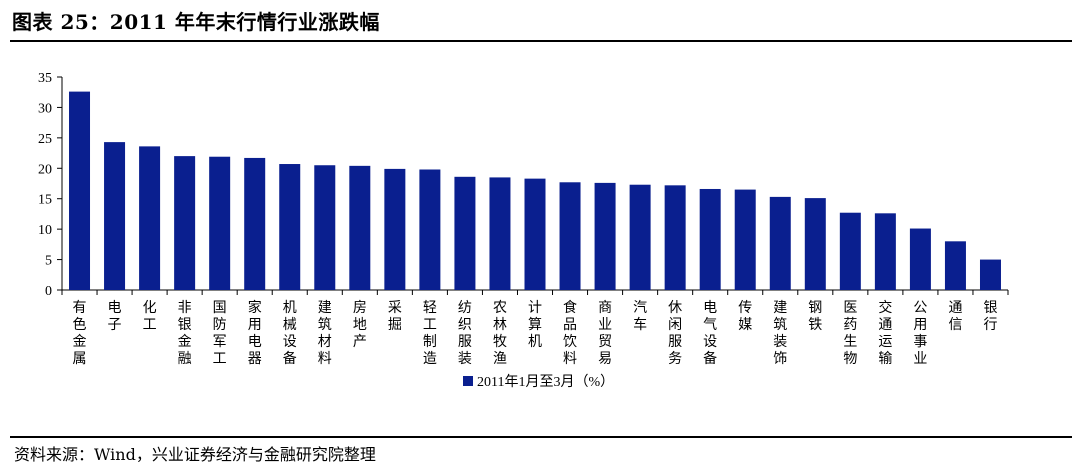 This screenshot has width=1080, height=476. What do you see at coordinates (150, 316) in the screenshot?
I see `category-label: 化工` at bounding box center [150, 316].